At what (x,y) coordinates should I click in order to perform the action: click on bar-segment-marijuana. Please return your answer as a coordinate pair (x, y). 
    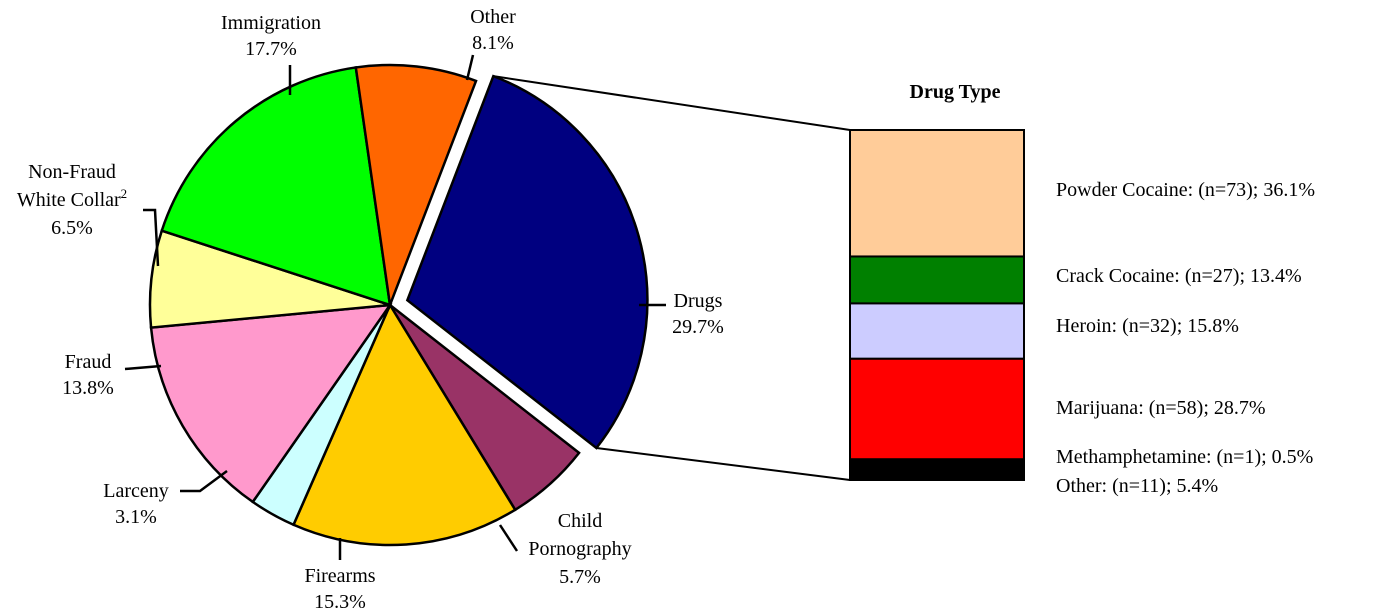
    Looking at the image, I should click on (937, 409).